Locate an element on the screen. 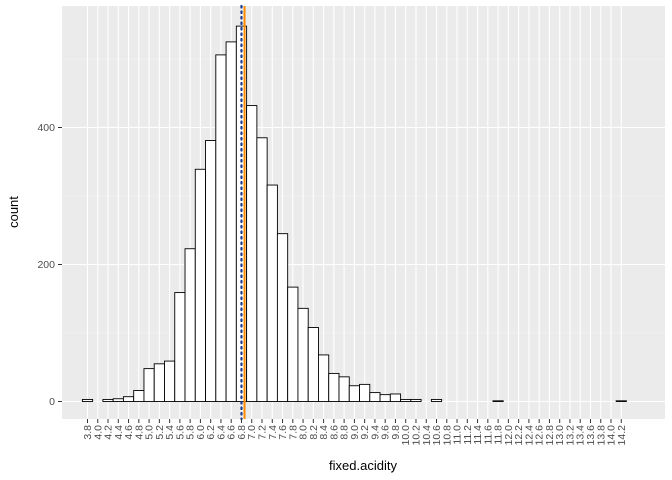 The height and width of the screenshot is (480, 672). x-tick-label: 7.2 is located at coordinates (263, 432).